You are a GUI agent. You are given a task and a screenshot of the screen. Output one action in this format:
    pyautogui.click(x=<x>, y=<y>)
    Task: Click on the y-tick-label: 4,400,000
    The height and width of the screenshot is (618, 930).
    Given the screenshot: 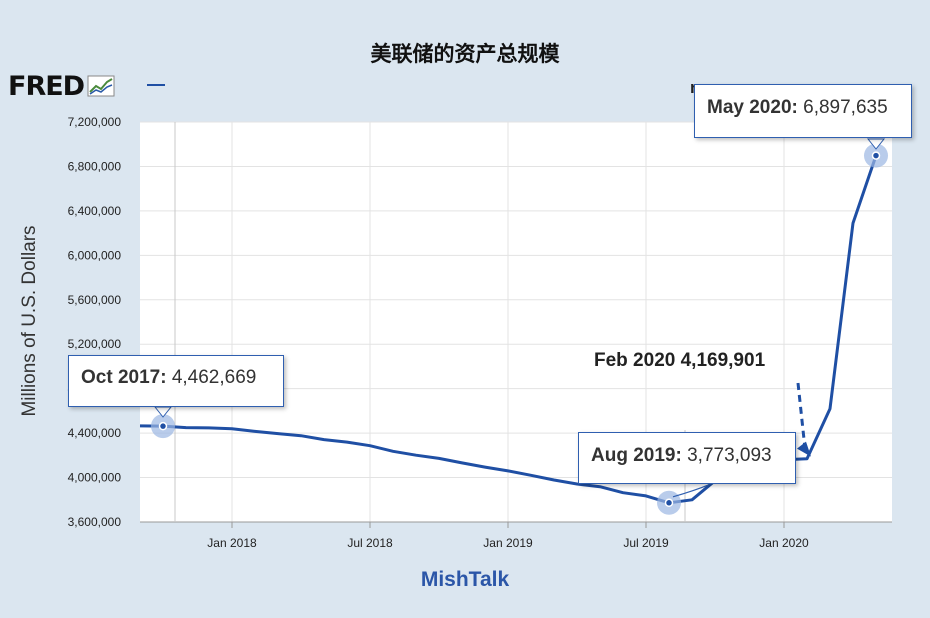 What is the action you would take?
    pyautogui.click(x=95, y=433)
    